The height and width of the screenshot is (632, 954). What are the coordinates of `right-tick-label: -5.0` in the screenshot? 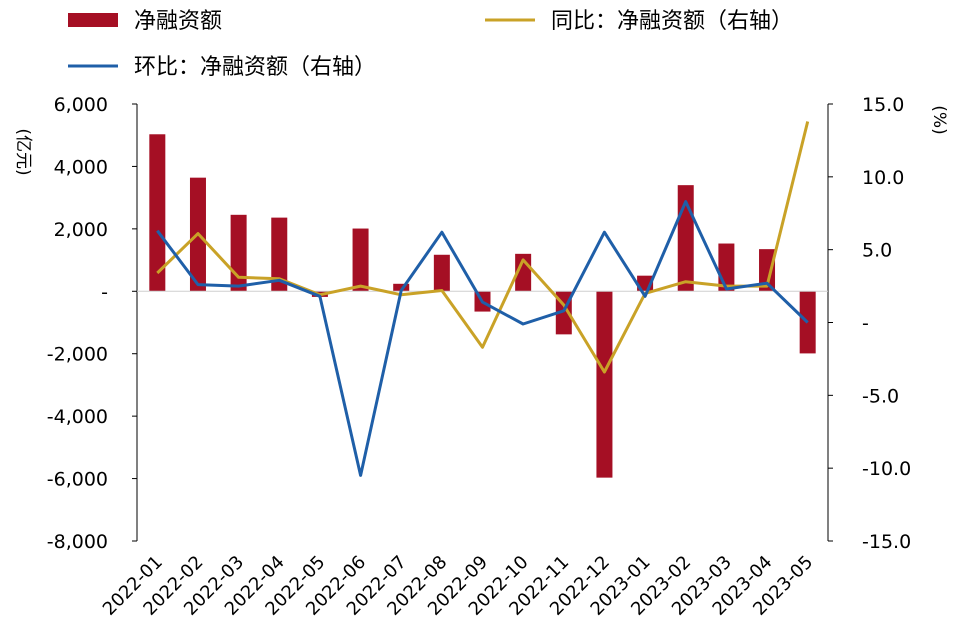 It's located at (880, 396).